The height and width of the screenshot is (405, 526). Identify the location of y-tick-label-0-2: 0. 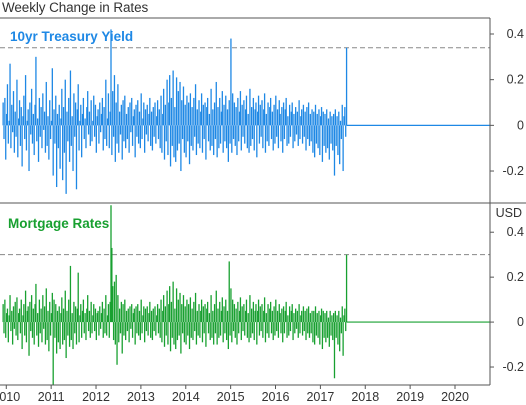
(520, 125).